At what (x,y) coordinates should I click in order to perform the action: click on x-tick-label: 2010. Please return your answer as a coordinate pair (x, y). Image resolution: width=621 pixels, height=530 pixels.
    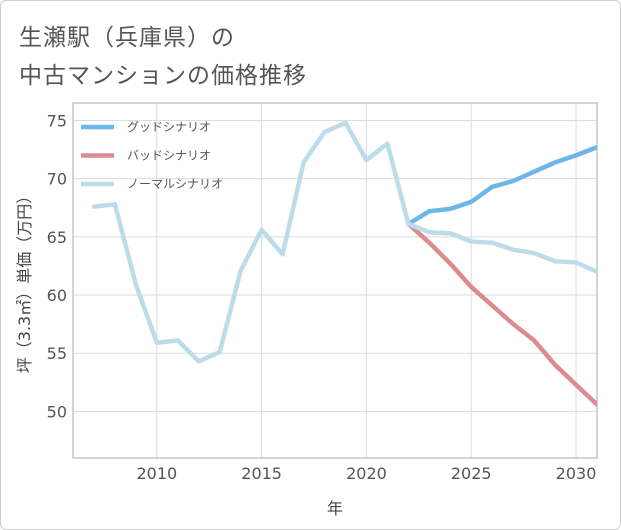
    Looking at the image, I should click on (156, 473).